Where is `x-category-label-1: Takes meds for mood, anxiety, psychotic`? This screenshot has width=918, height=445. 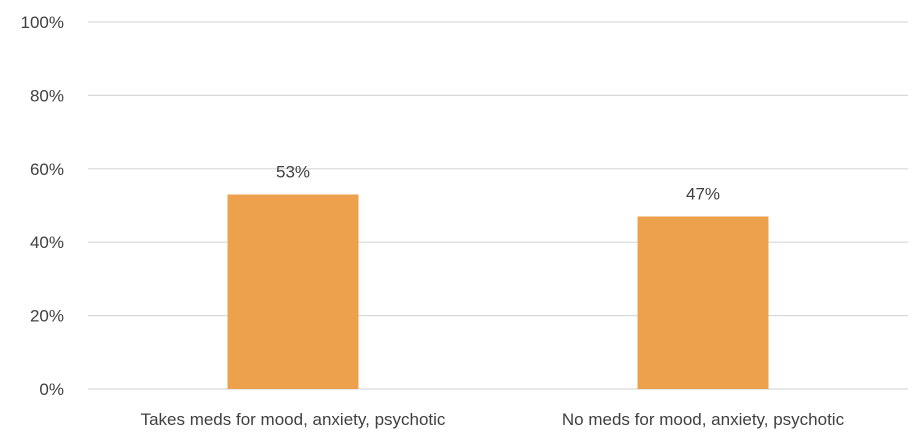
x-category-label-1: Takes meds for mood, anxiety, psychotic is located at coordinates (293, 419).